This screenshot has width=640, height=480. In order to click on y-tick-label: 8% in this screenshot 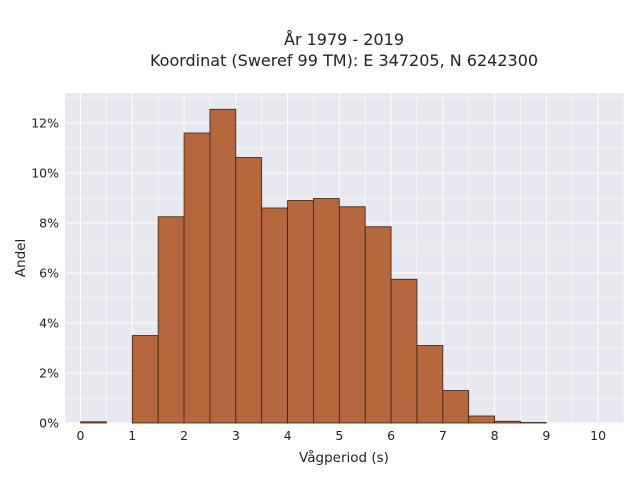, I will do `click(49, 223)`.